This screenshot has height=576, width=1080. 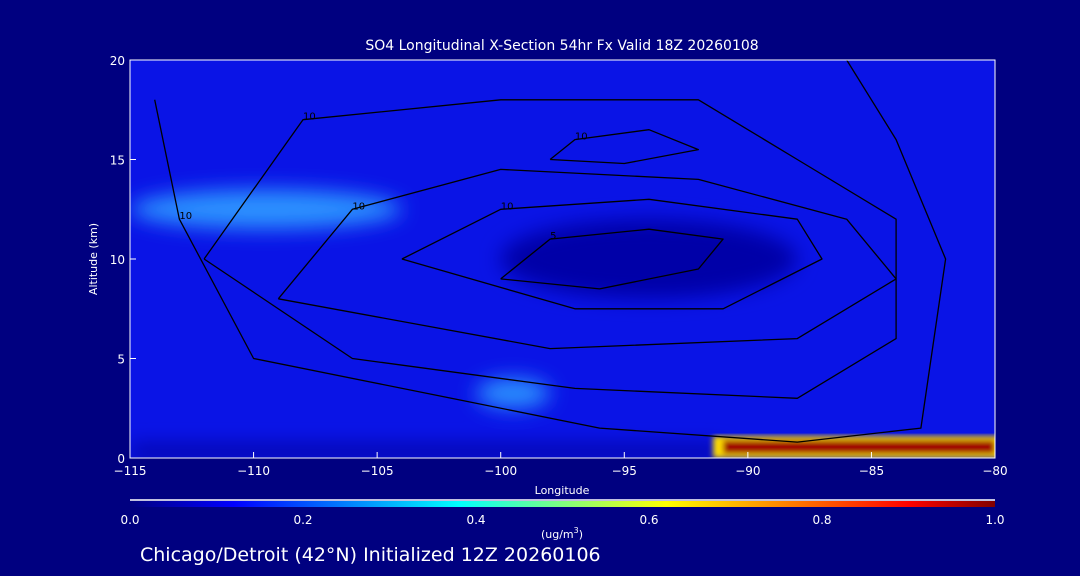 What do you see at coordinates (562, 490) in the screenshot?
I see `x-axis-label: Longitude` at bounding box center [562, 490].